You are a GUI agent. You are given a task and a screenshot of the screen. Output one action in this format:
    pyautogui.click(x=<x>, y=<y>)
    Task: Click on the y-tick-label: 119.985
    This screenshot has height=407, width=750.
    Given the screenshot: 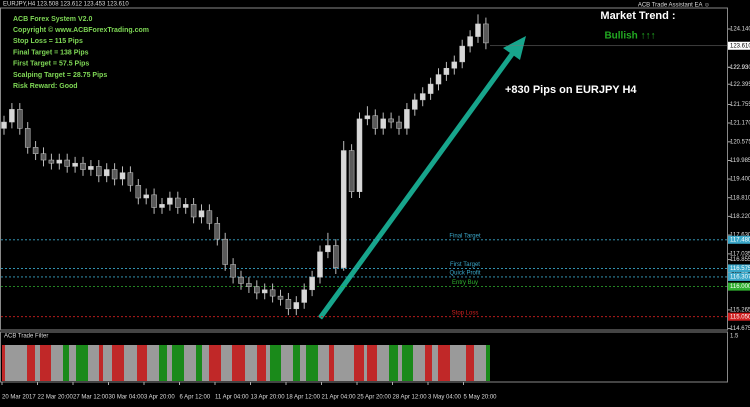 What is the action you would take?
    pyautogui.click(x=740, y=161)
    